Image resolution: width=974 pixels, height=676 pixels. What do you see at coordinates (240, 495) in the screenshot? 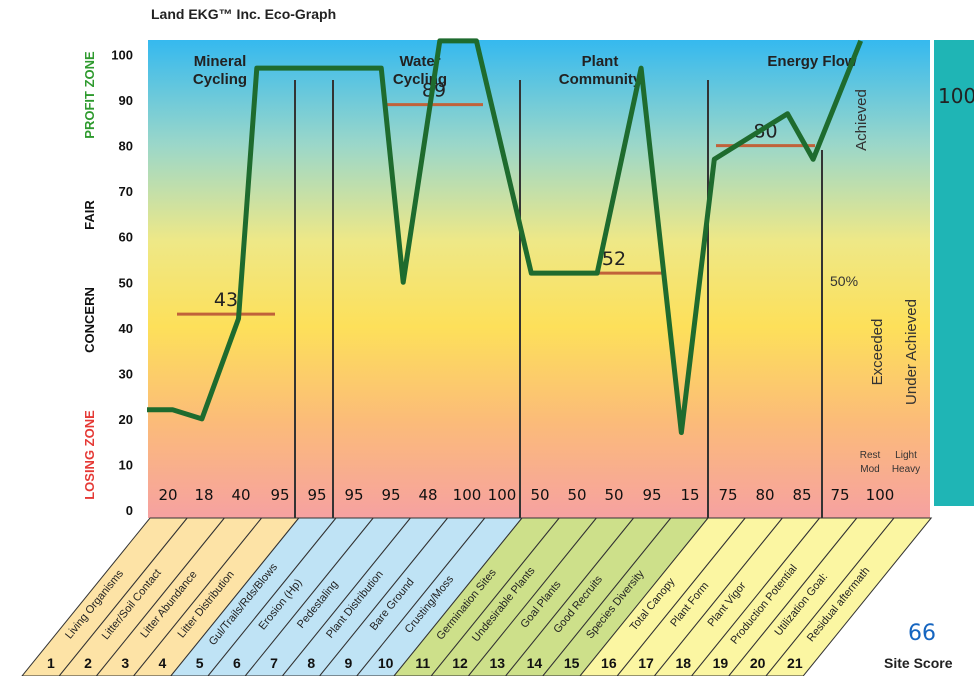
I see `indicator-score: 40` at bounding box center [240, 495].